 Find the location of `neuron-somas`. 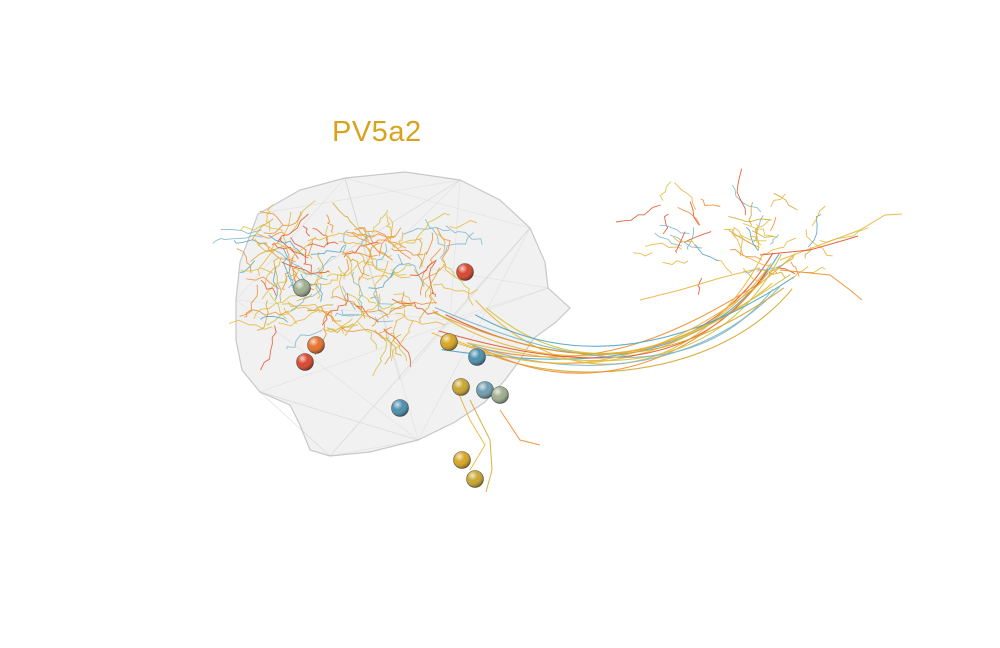

neuron-somas is located at coordinates (401, 375).